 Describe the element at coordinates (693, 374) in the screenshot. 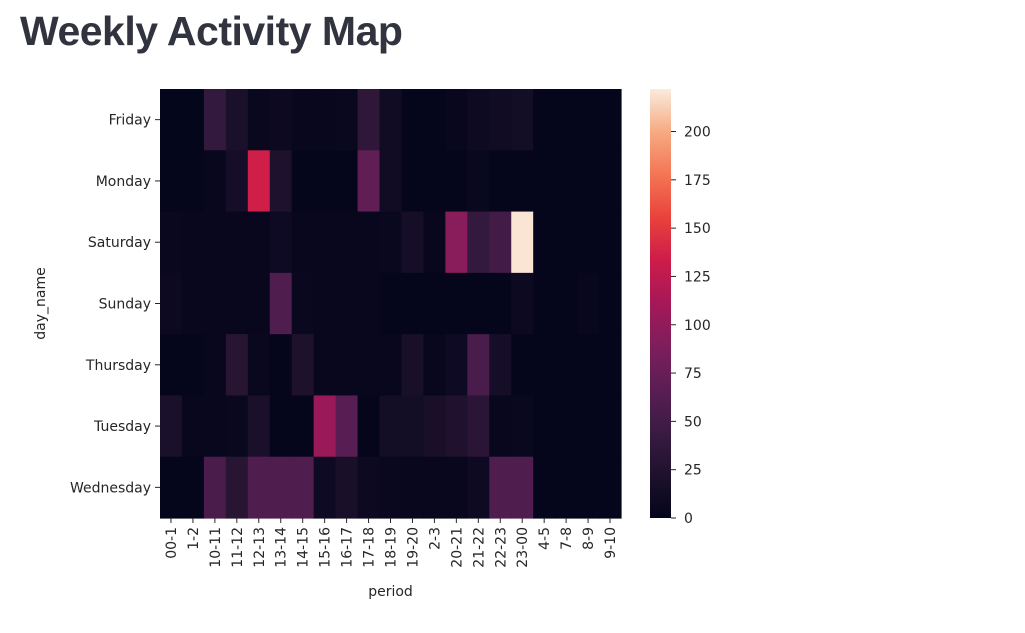

I see `colorbar-tick-label: 75` at that location.